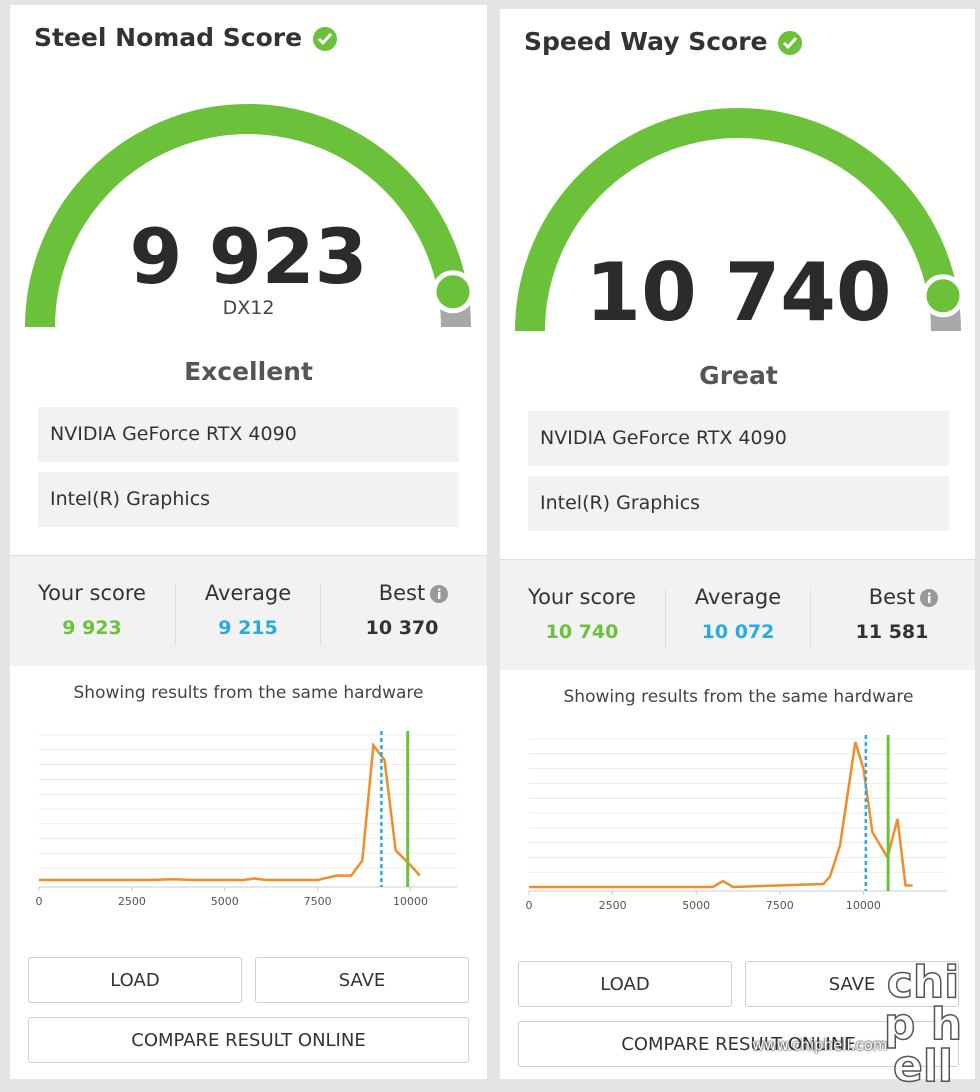 Image resolution: width=980 pixels, height=1092 pixels. Describe the element at coordinates (582, 632) in the screenshot. I see `stat-value: 10 740` at that location.